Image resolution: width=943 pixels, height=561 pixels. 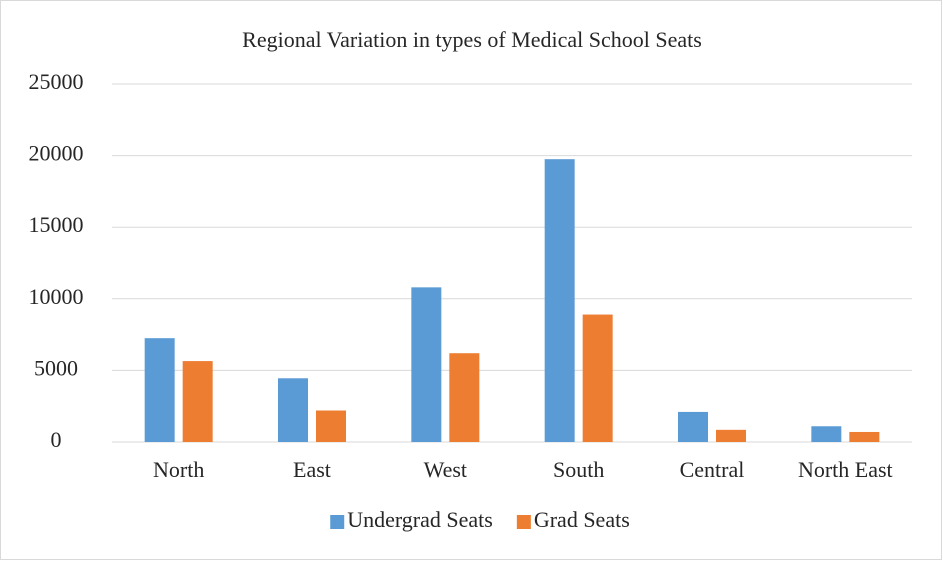 What do you see at coordinates (178, 469) in the screenshot?
I see `x-tick-label: North` at bounding box center [178, 469].